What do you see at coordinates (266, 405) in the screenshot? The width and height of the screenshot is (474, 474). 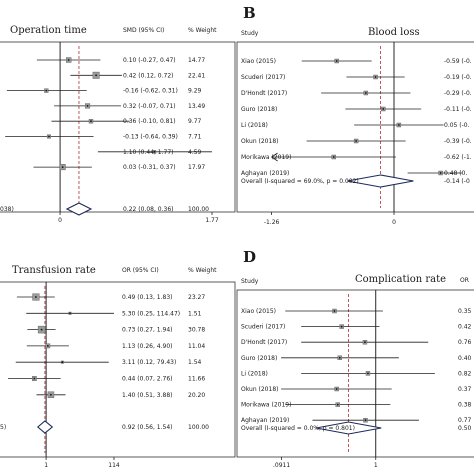 I see `study-label: Morikawa (2019)` at bounding box center [266, 405].